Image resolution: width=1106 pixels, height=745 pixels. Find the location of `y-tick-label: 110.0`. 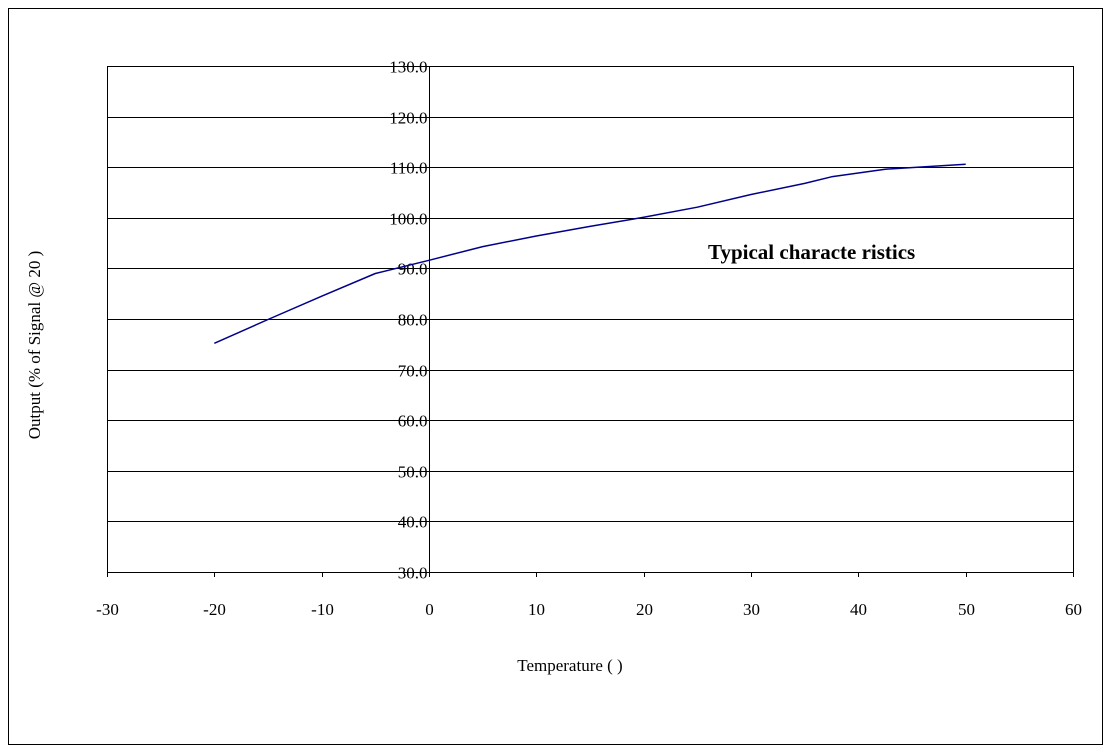

y-tick-label: 110.0 is located at coordinates (409, 168).